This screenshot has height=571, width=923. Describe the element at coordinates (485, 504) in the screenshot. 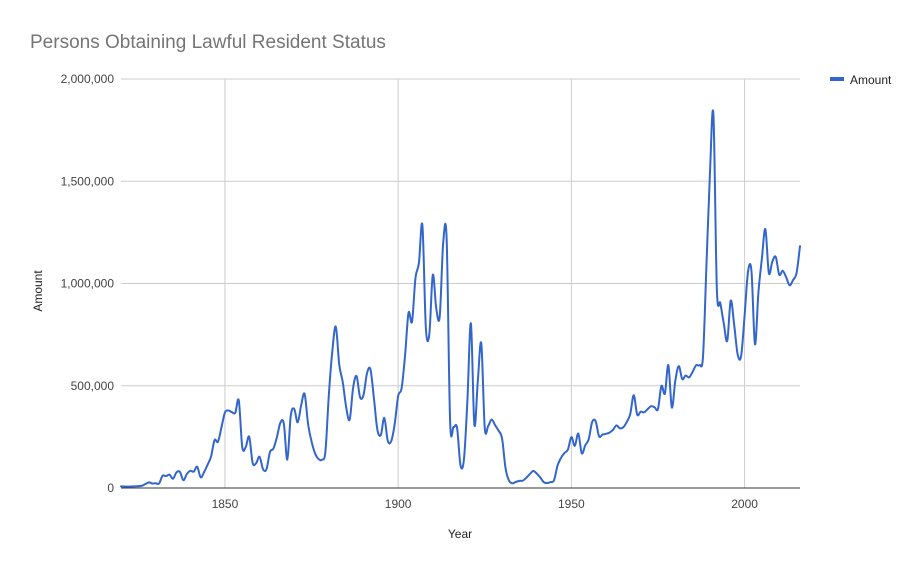

I see `x-axis-ticks: 1850 1900 1950 2000` at that location.